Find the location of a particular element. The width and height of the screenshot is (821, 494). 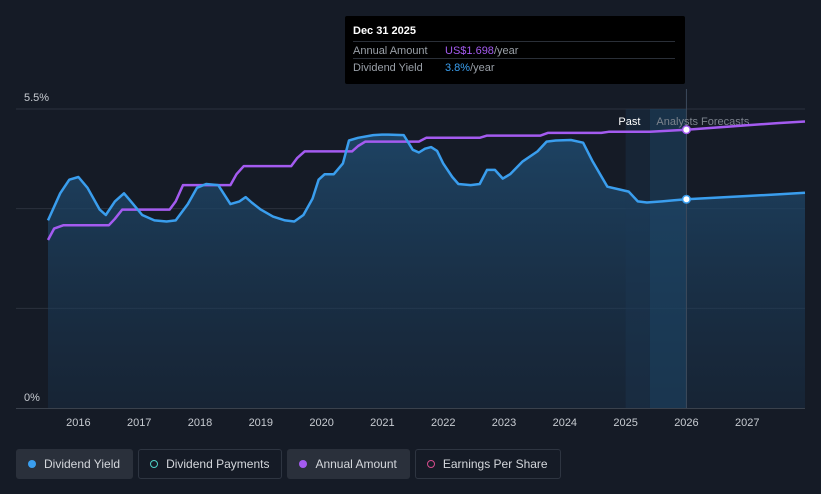

x-tick-label-2025: 2025 is located at coordinates (625, 423).